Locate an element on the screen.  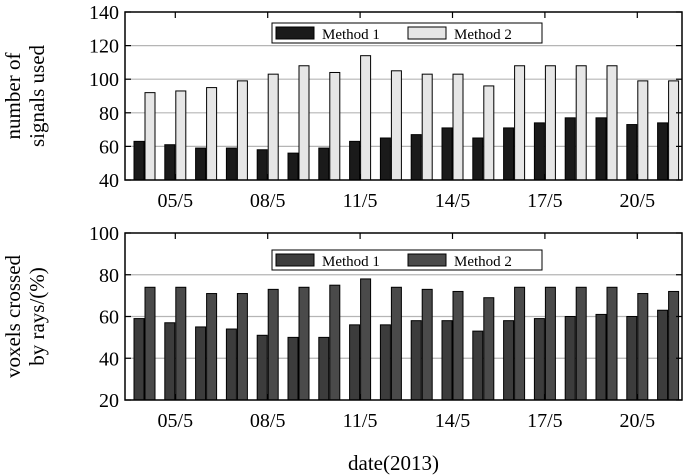
legend-entry: Method 1 is located at coordinates (351, 262).